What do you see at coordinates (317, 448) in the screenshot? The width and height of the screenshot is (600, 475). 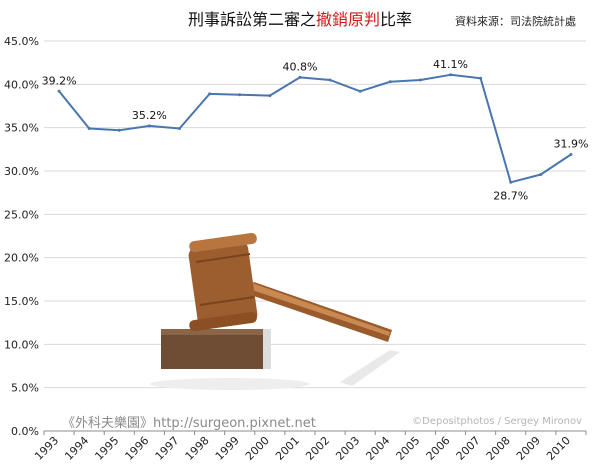 I see `x-tick-label: 2002` at bounding box center [317, 448].